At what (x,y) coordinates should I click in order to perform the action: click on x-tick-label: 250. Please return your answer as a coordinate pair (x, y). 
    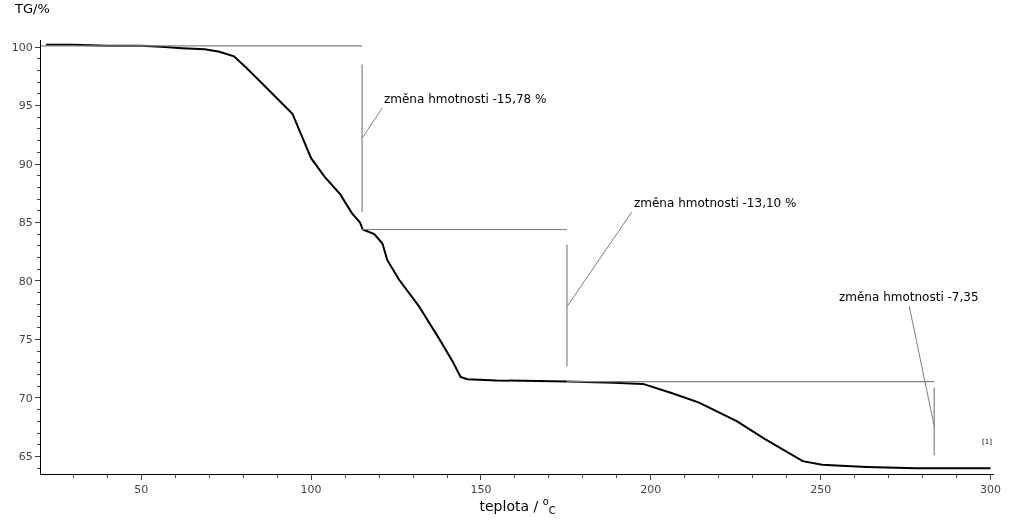
    Looking at the image, I should click on (821, 490).